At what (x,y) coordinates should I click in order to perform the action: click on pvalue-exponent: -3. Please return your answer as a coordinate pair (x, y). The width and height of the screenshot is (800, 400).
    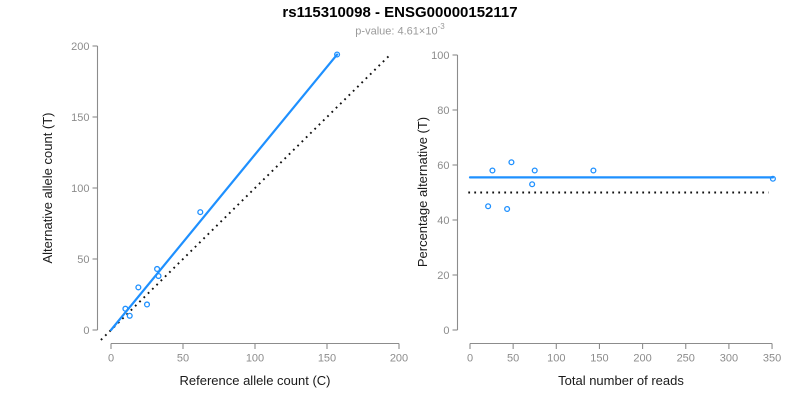
    Looking at the image, I should click on (441, 26).